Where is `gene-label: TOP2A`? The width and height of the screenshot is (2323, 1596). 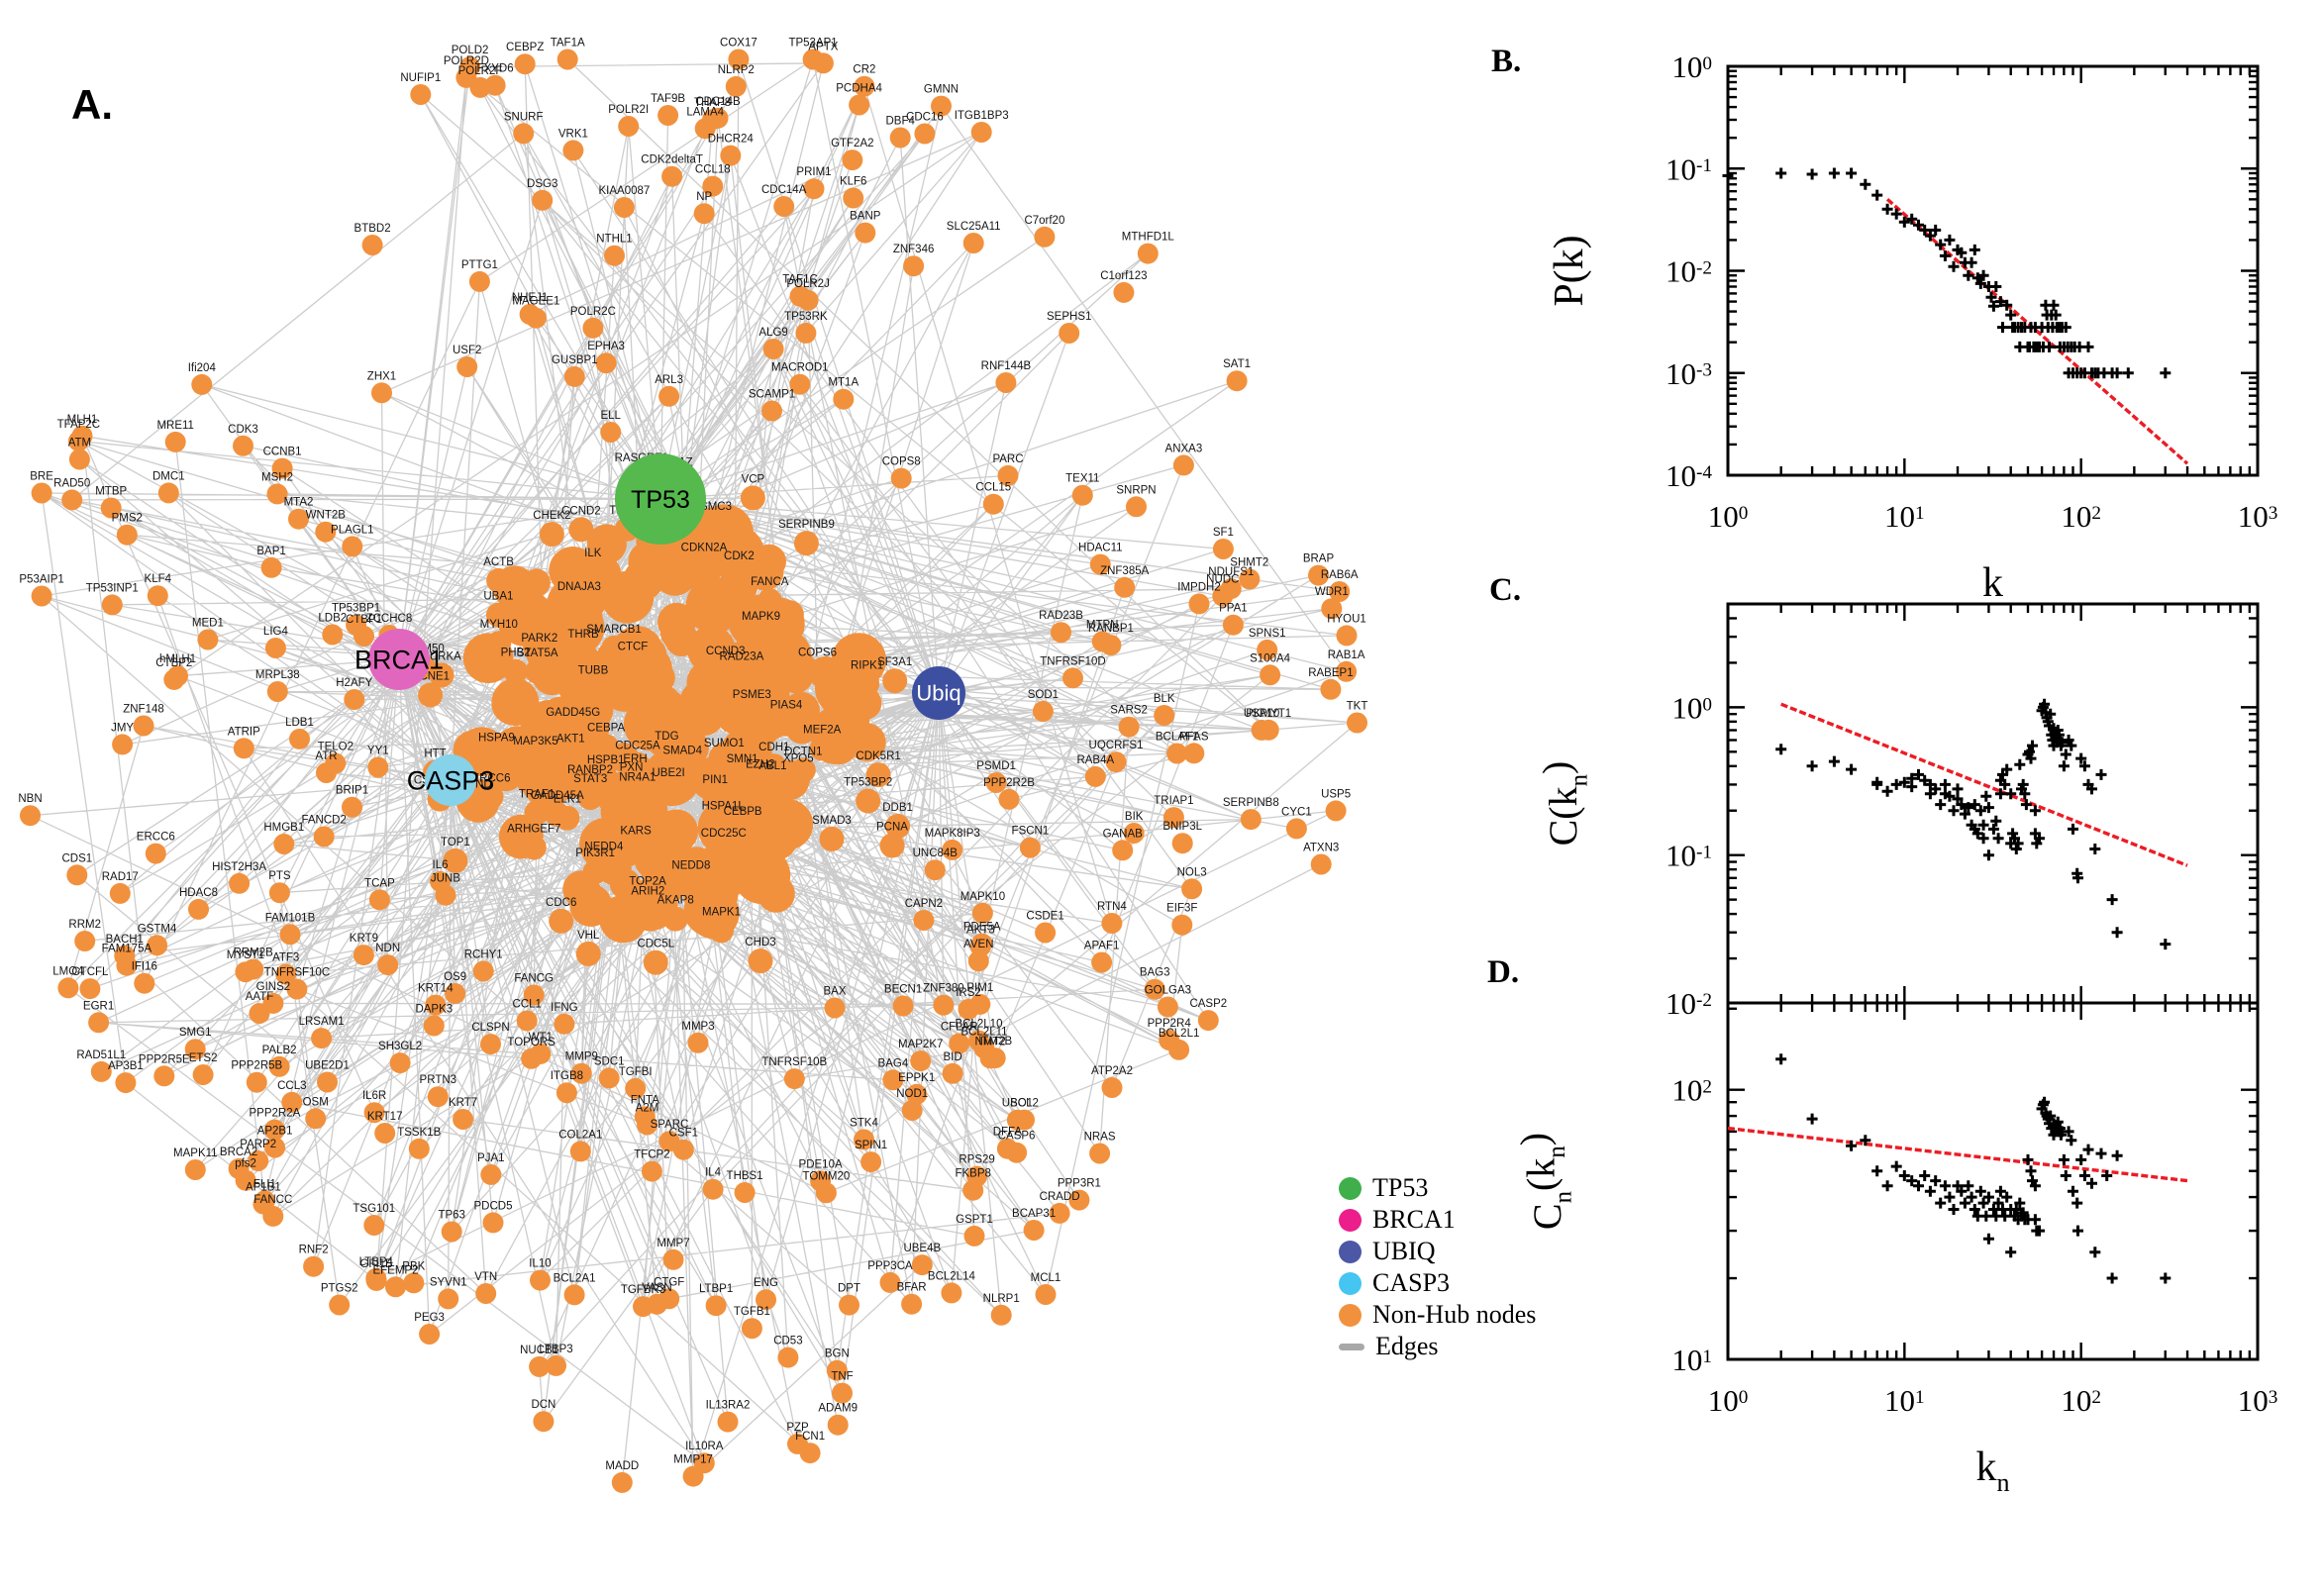
gene-label: TOP2A is located at coordinates (647, 881).